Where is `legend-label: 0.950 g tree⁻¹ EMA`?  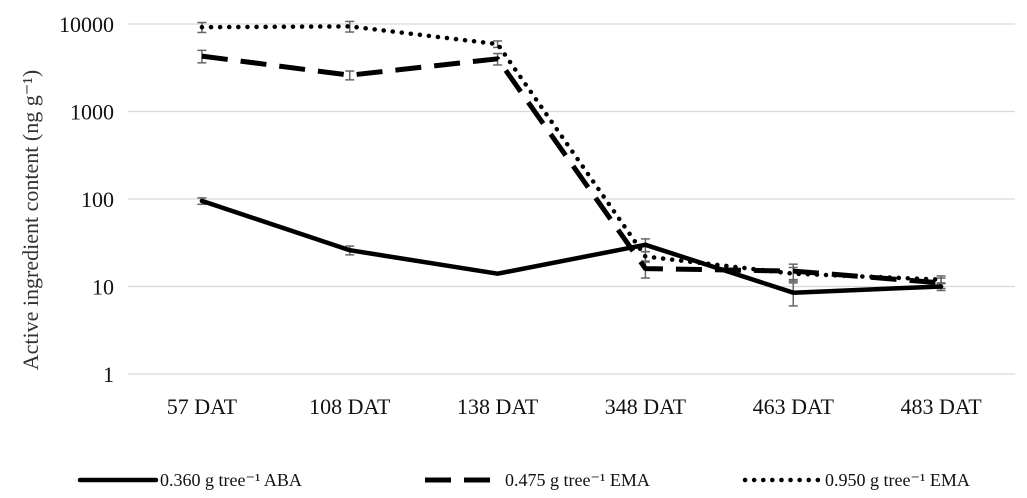
legend-label: 0.950 g tree⁻¹ EMA is located at coordinates (897, 480).